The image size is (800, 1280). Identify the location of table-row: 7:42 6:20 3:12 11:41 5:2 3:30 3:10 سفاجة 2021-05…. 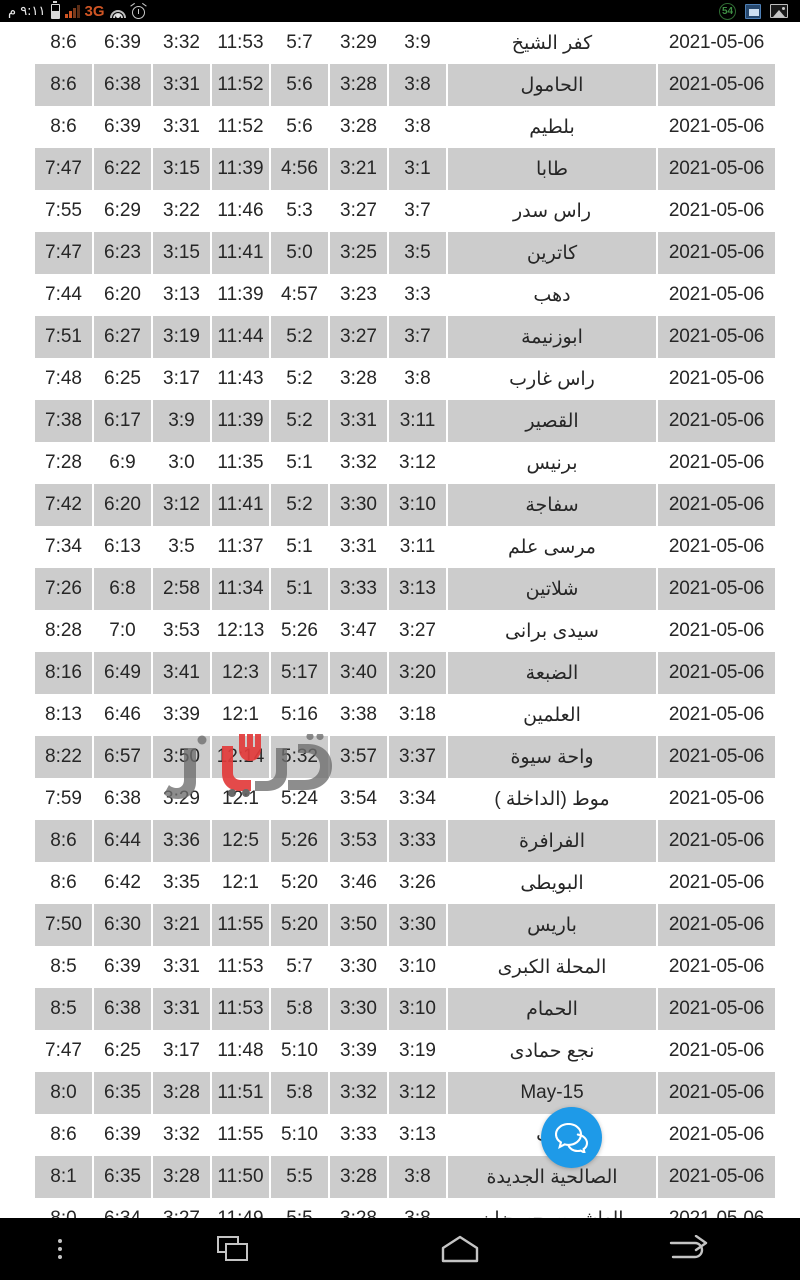
(405, 505).